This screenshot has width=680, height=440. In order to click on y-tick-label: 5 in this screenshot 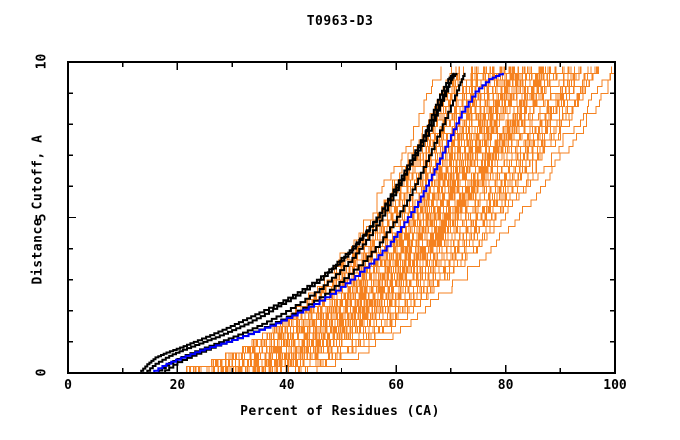, I will do `click(42, 217)`.